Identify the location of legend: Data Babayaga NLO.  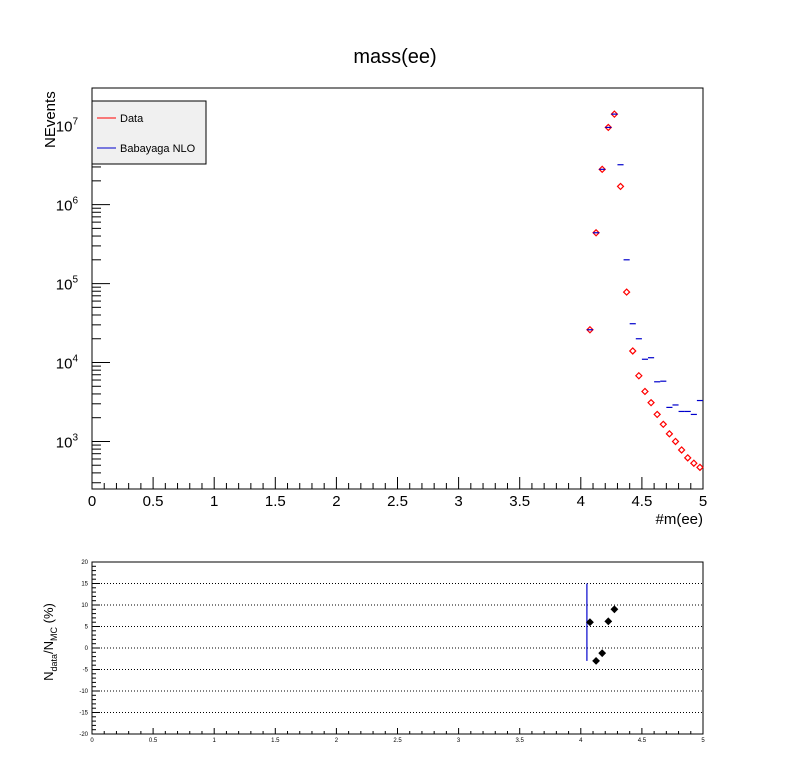
(149, 132).